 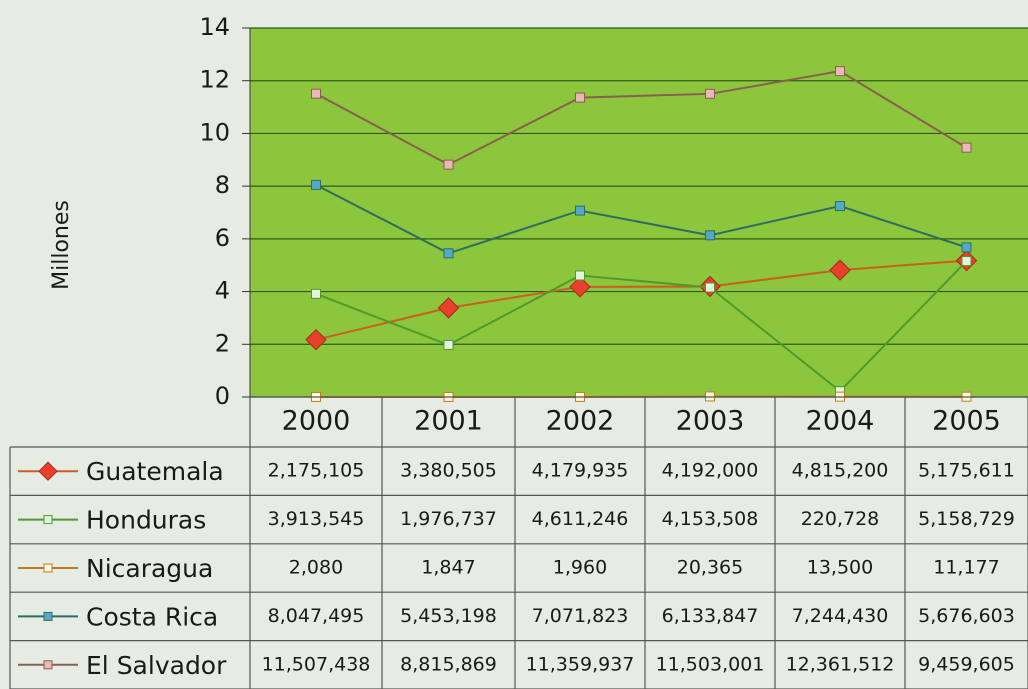 I want to click on table-cell: 12,361,512, so click(x=840, y=664).